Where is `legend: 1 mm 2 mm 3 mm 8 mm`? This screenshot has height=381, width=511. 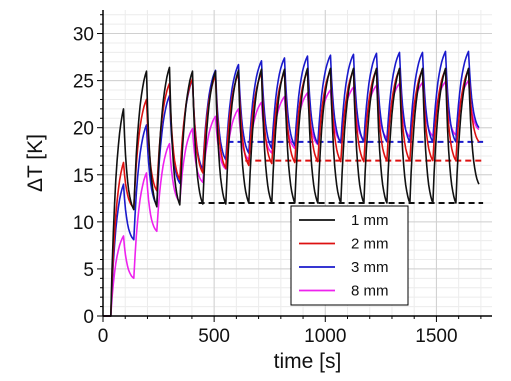
legend: 1 mm 2 mm 3 mm 8 mm is located at coordinates (349, 255).